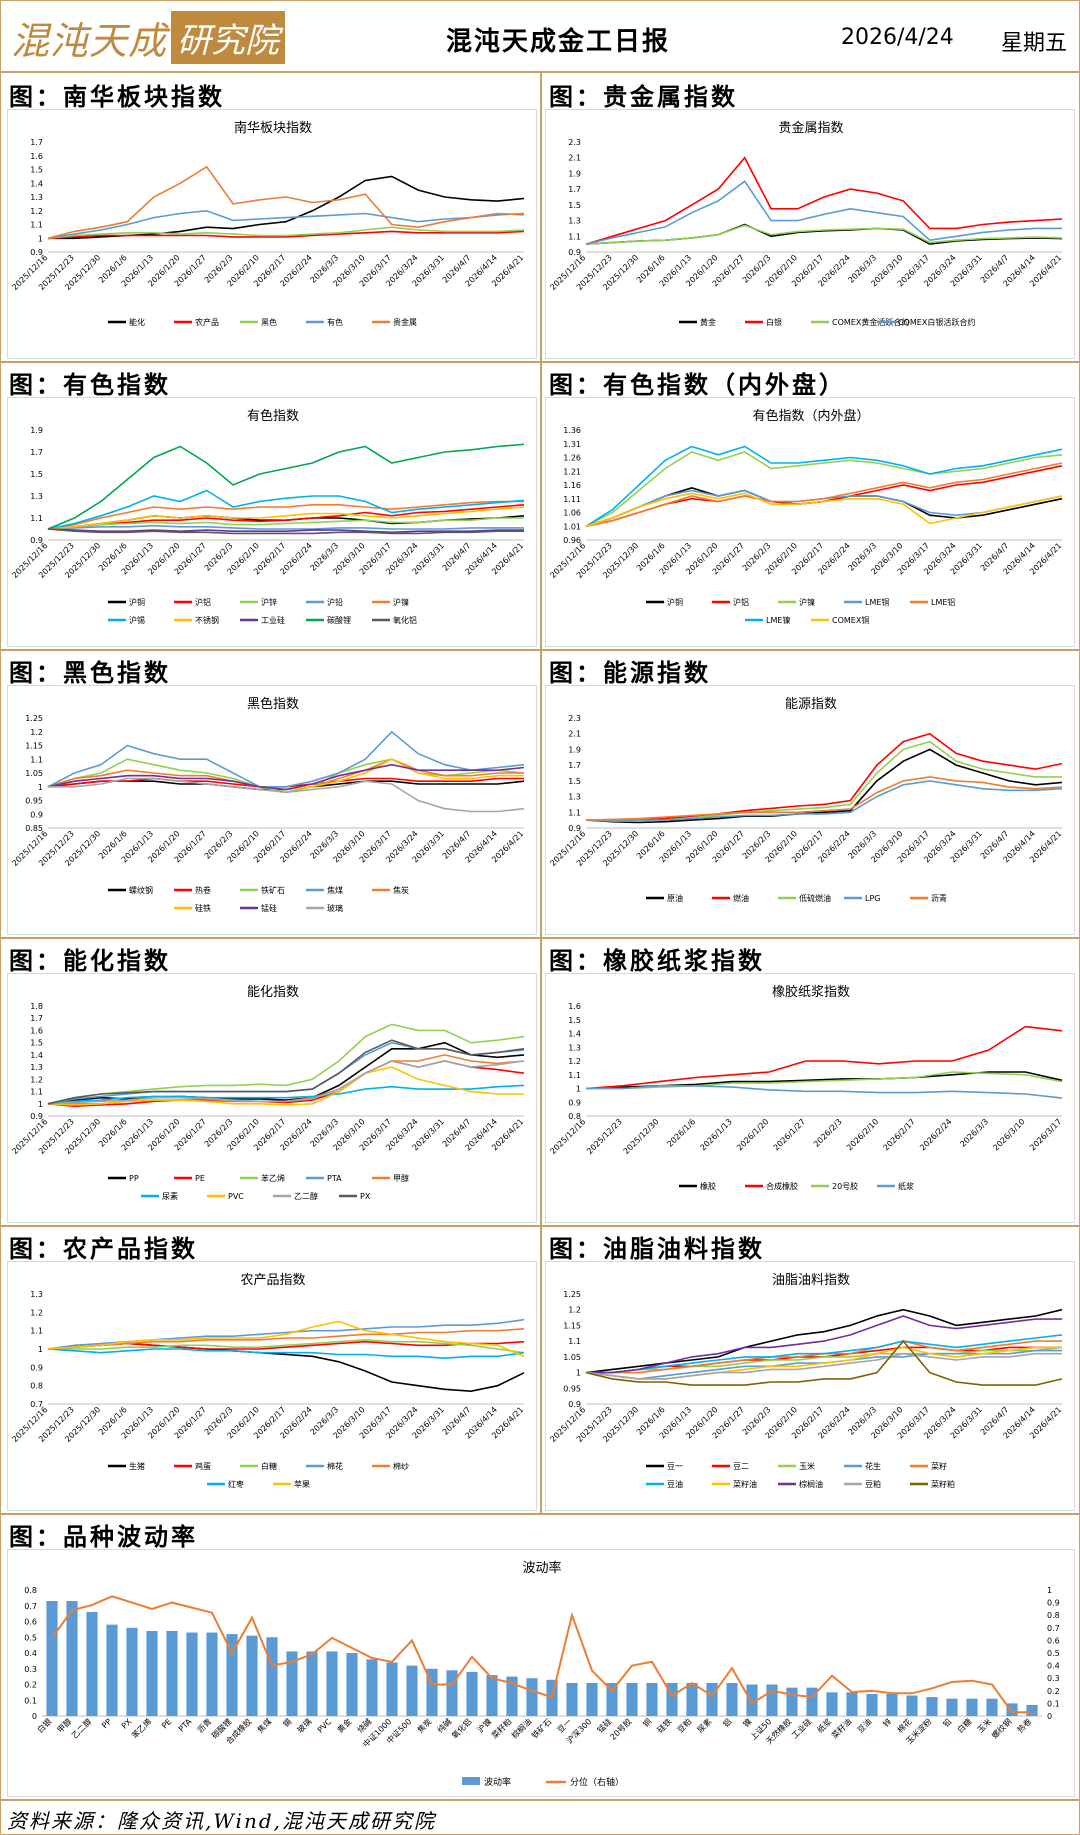 The image size is (1080, 1835). I want to click on y-tick-label: 1.26, so click(572, 458).